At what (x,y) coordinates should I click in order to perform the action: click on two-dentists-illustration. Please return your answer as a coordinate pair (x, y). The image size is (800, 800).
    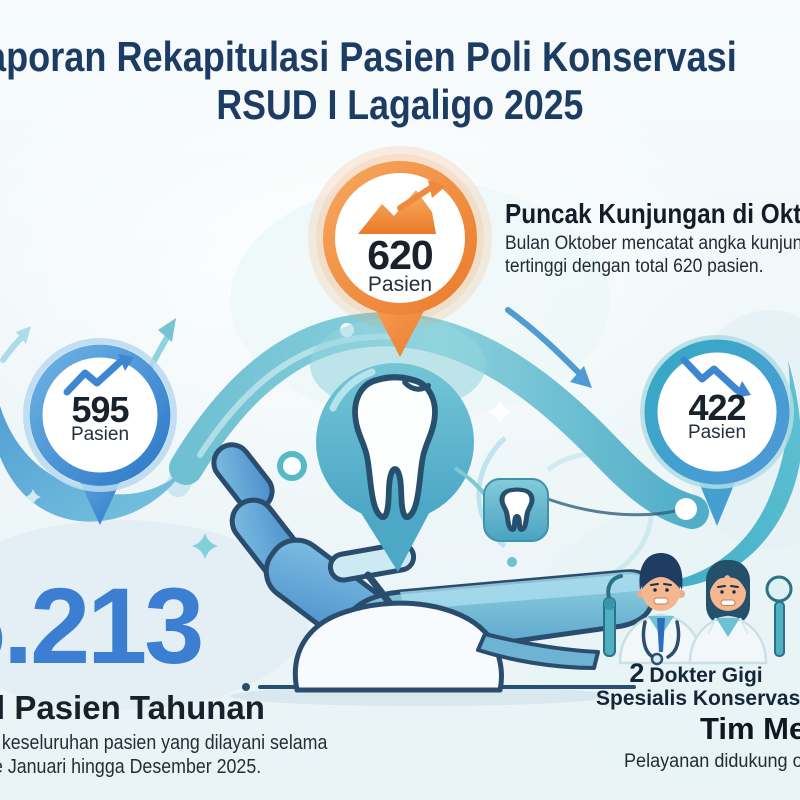
    Looking at the image, I should click on (698, 609).